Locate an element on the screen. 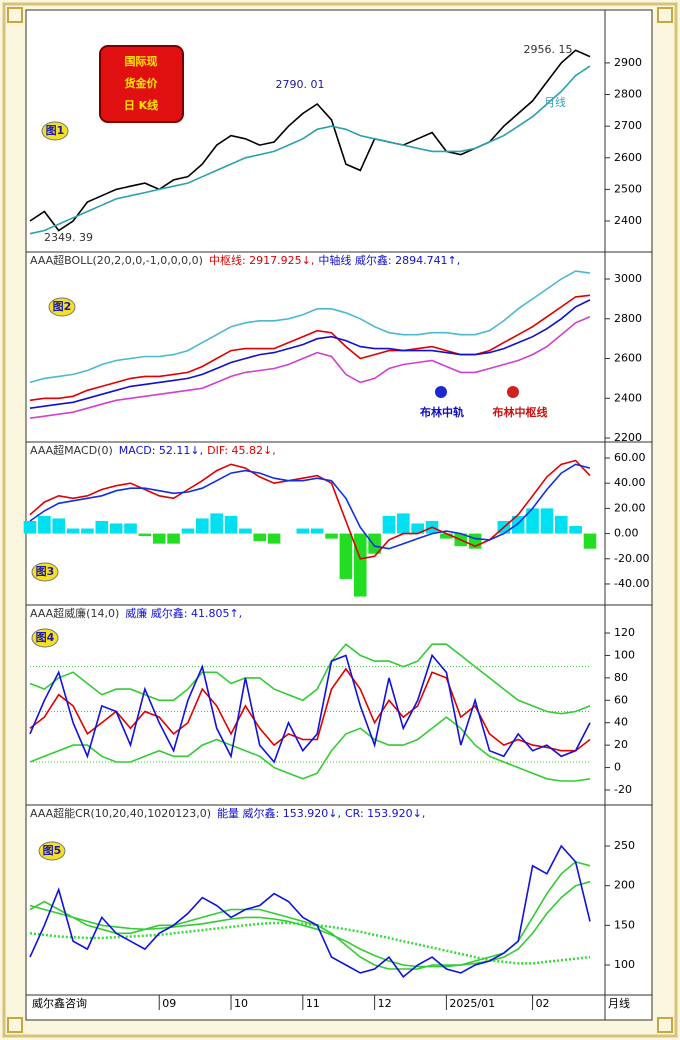 The height and width of the screenshot is (1040, 680). x-tick-label: 10 is located at coordinates (241, 1003).